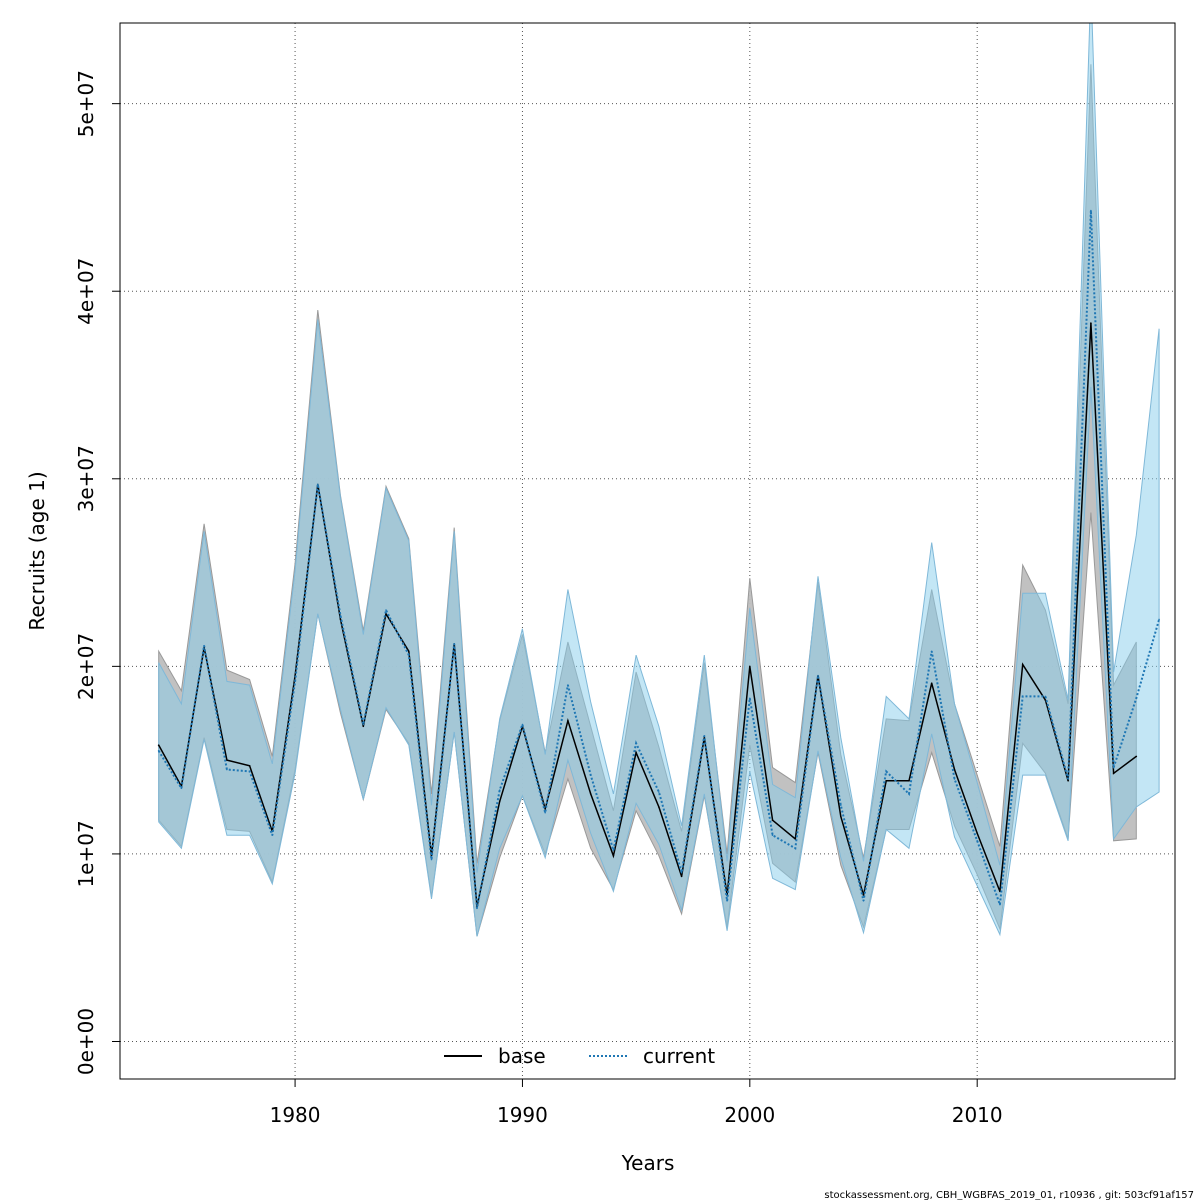  What do you see at coordinates (86, 103) in the screenshot?
I see `y-tick-label: 5e+07` at bounding box center [86, 103].